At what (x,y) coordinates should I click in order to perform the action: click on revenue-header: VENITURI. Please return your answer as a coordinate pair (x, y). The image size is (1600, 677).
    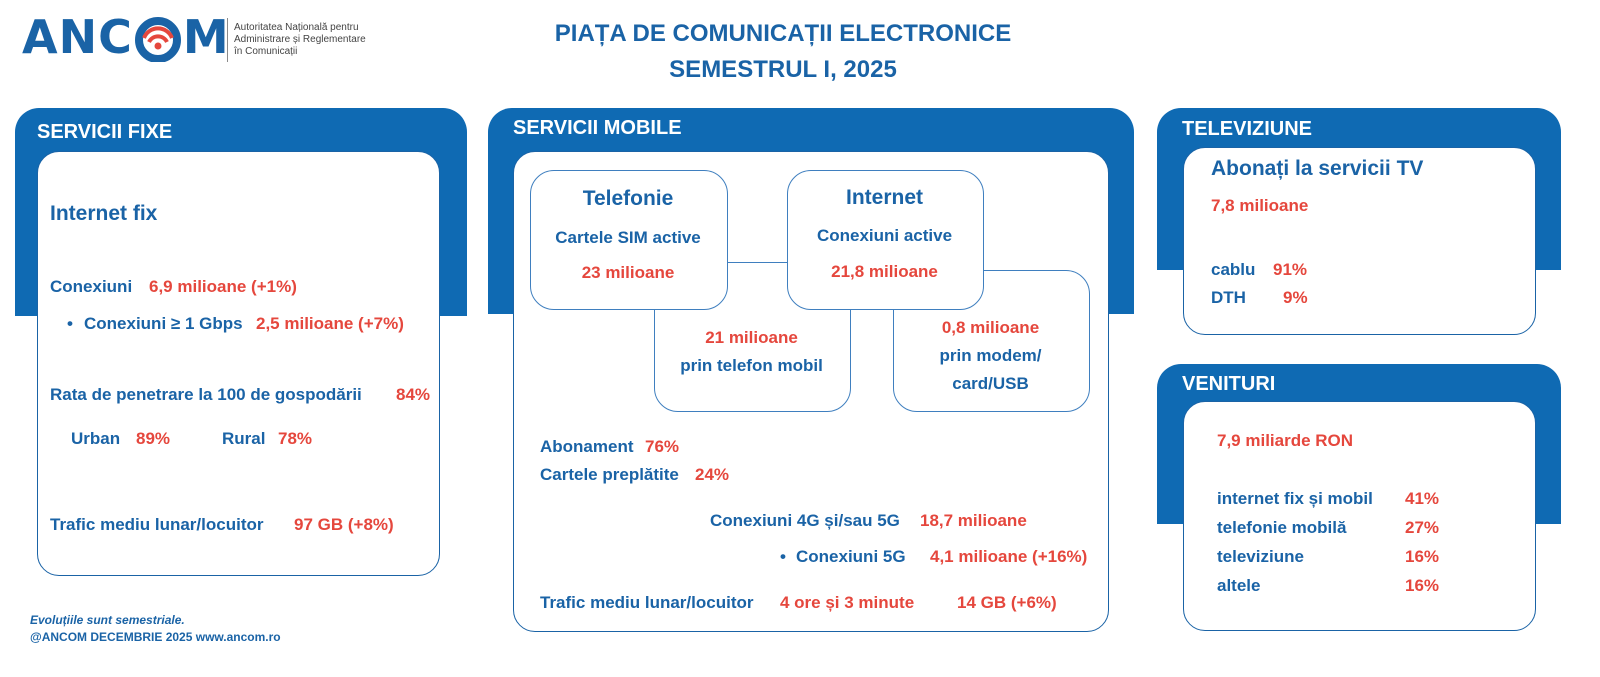
    Looking at the image, I should click on (1229, 384).